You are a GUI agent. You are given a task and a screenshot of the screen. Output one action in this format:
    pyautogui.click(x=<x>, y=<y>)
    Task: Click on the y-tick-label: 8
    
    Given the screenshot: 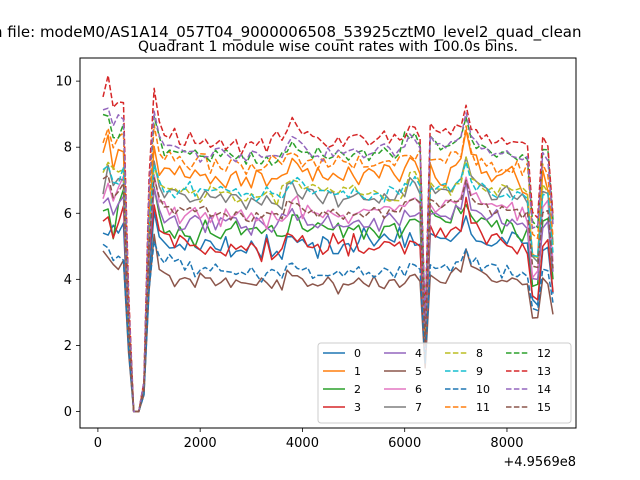 What is the action you would take?
    pyautogui.click(x=68, y=148)
    